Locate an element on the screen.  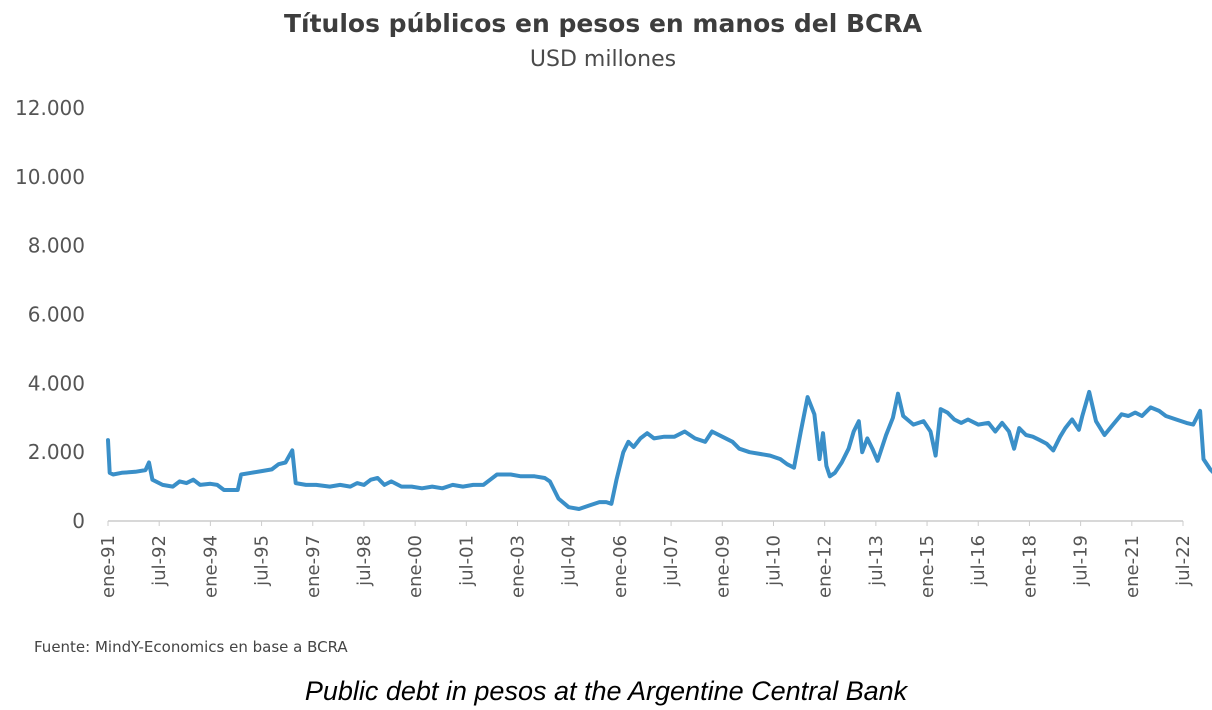
source-note: Fuente: MindY-Economics en base a BCRA is located at coordinates (191, 647).